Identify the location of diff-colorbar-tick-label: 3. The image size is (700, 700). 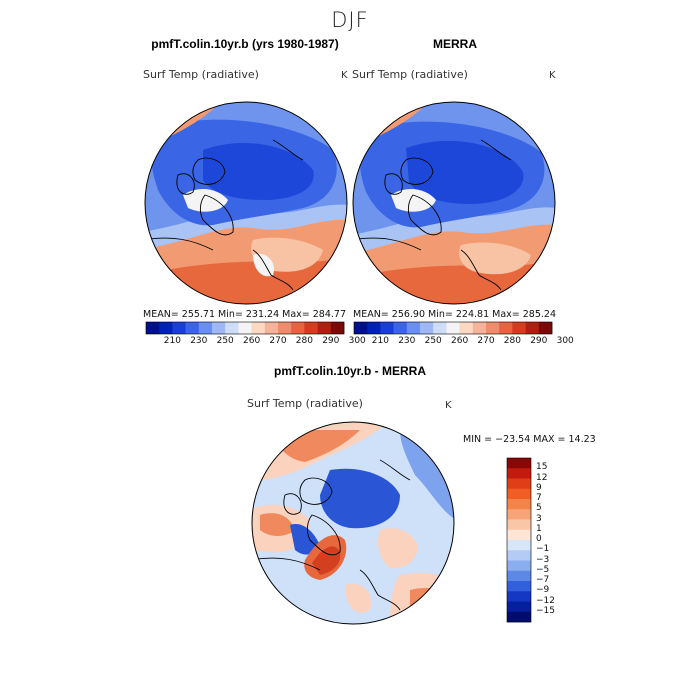
(539, 518).